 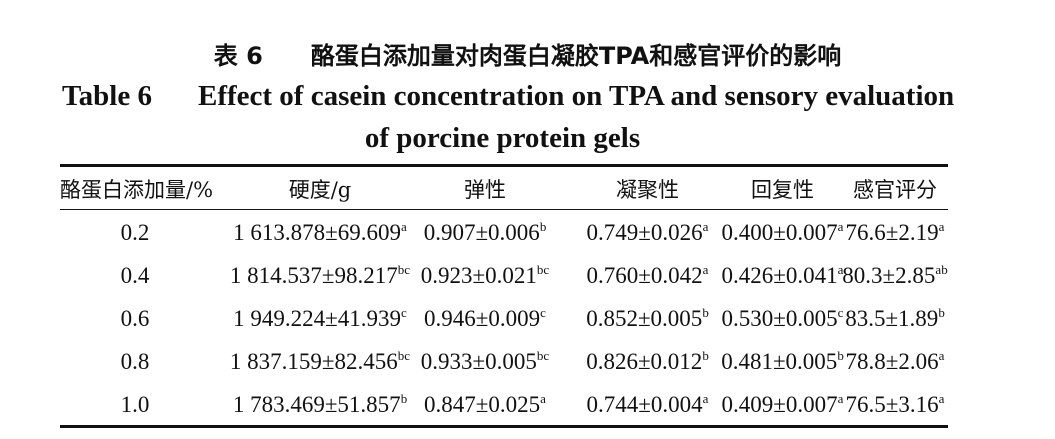 I want to click on casein-cell: 0.6, so click(x=135, y=319).